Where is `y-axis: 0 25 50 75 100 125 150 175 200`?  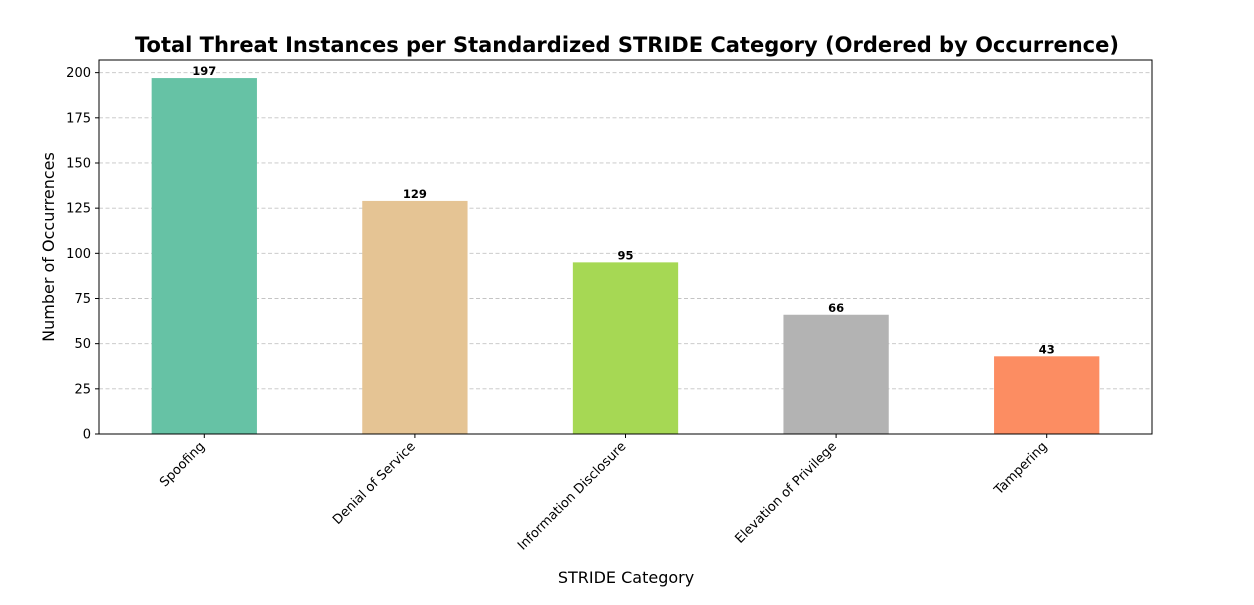
y-axis: 0 25 50 75 100 125 150 175 200 is located at coordinates (82, 254).